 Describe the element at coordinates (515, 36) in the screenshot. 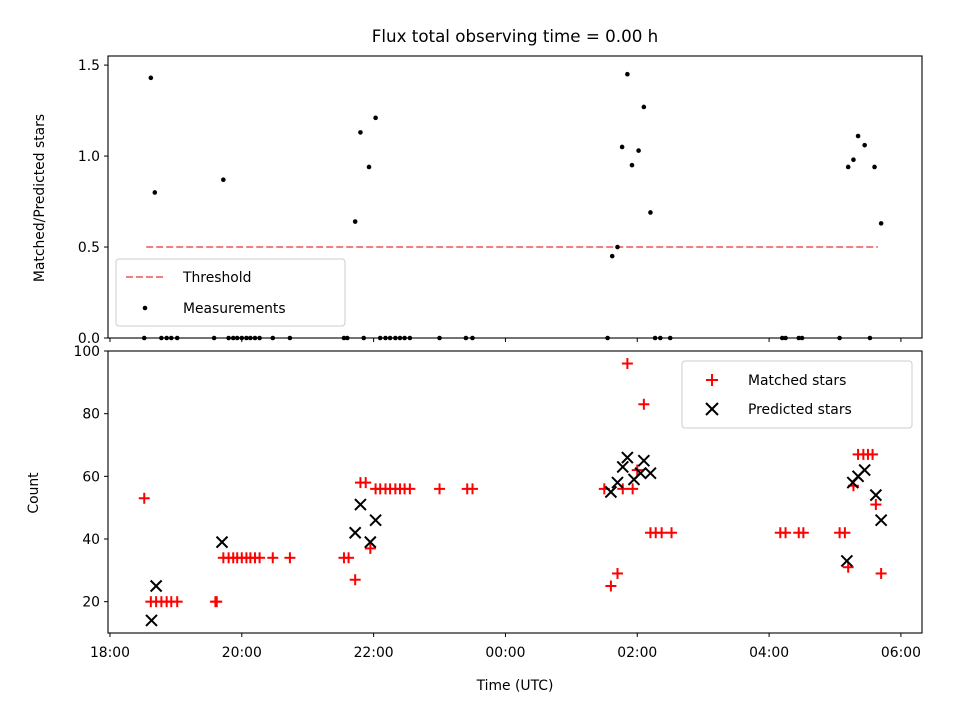

I see `chart-title: Flux total observing time = 0.00 h` at that location.